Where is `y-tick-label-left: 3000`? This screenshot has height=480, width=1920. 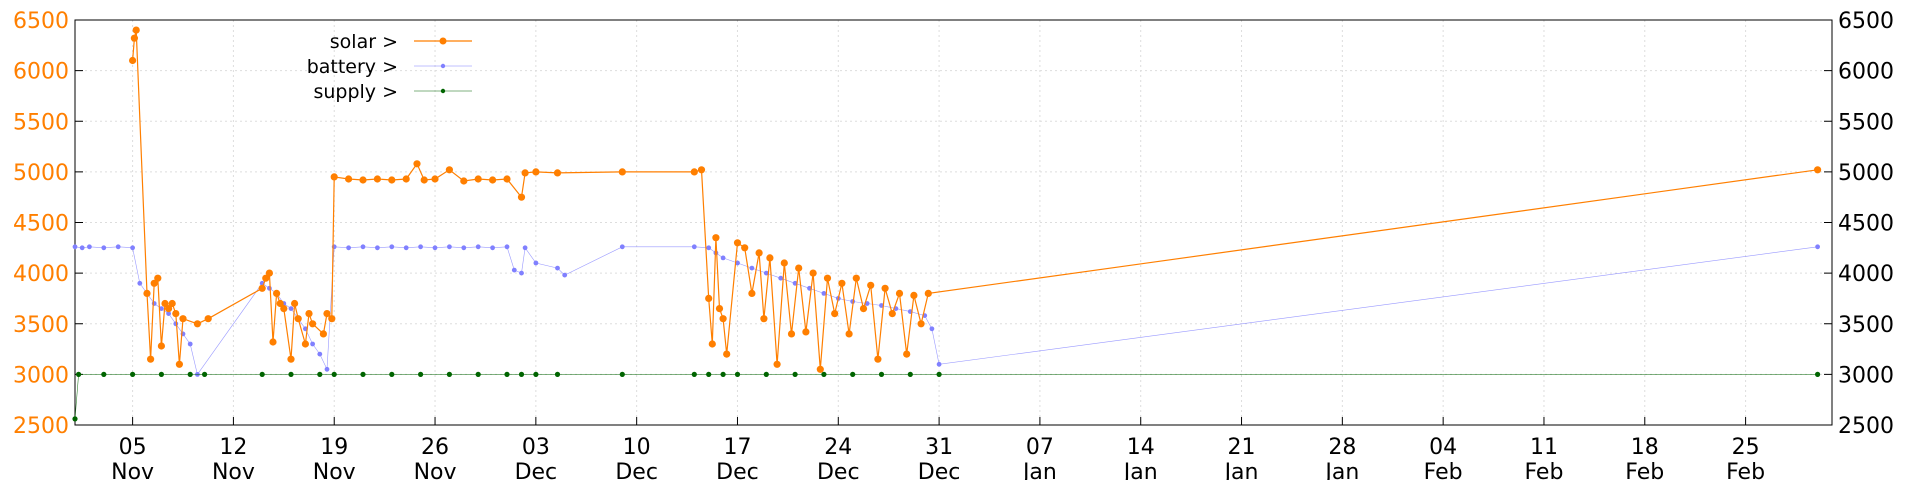 y-tick-label-left: 3000 is located at coordinates (41, 375).